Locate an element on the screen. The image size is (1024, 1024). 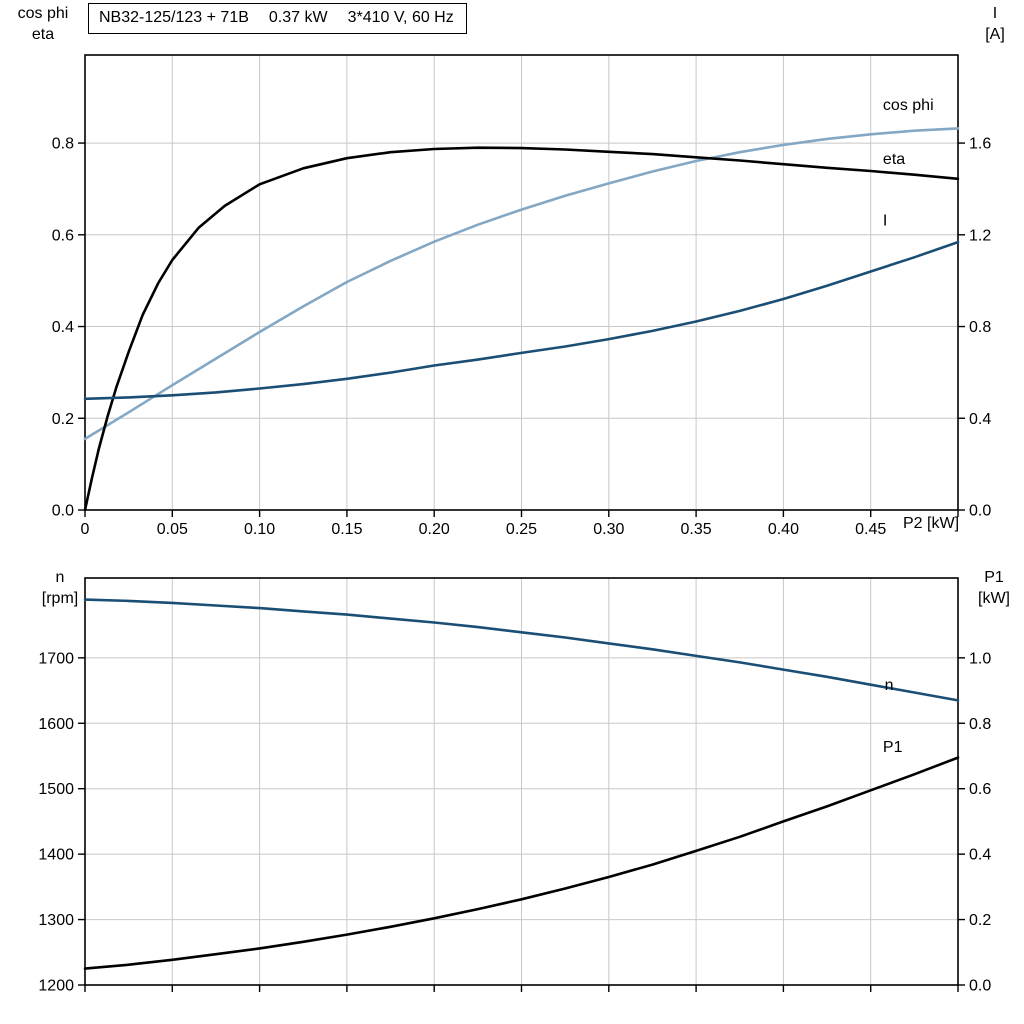
axis-title-speed-unit: [rpm] is located at coordinates (60, 598).